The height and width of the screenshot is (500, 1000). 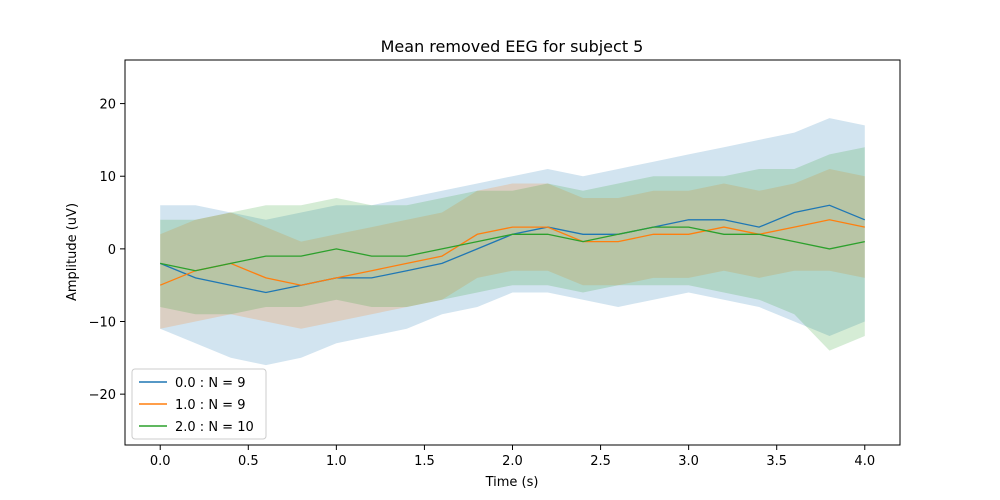 I want to click on y-axis-ticks: −20 −10 0 10 20, so click(x=107, y=250).